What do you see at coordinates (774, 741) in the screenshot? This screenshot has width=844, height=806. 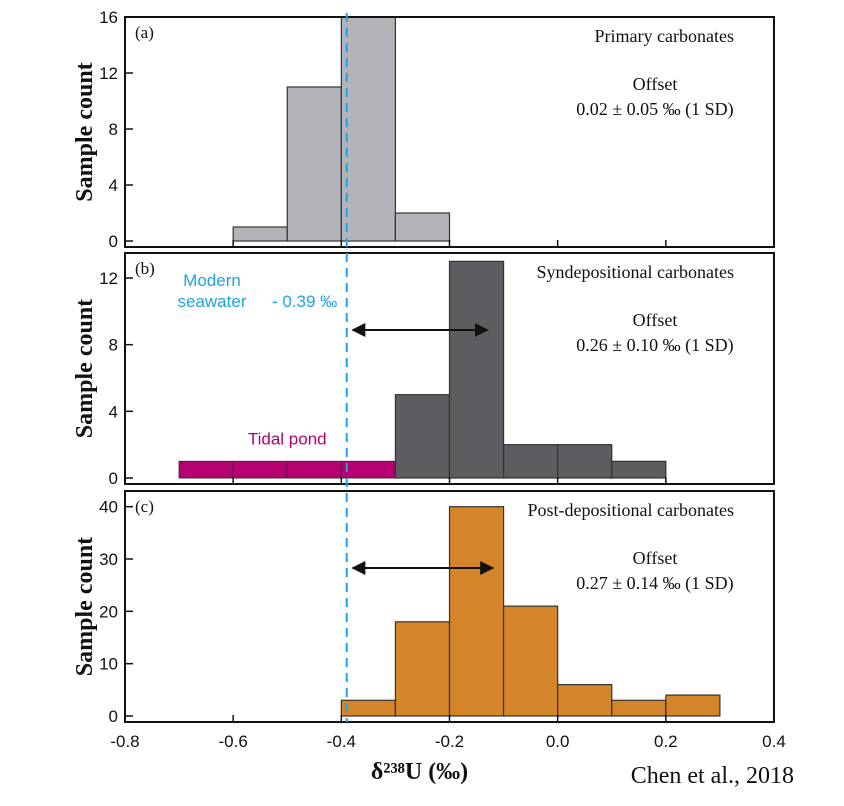 I see `x-tick-label: 0.4` at bounding box center [774, 741].